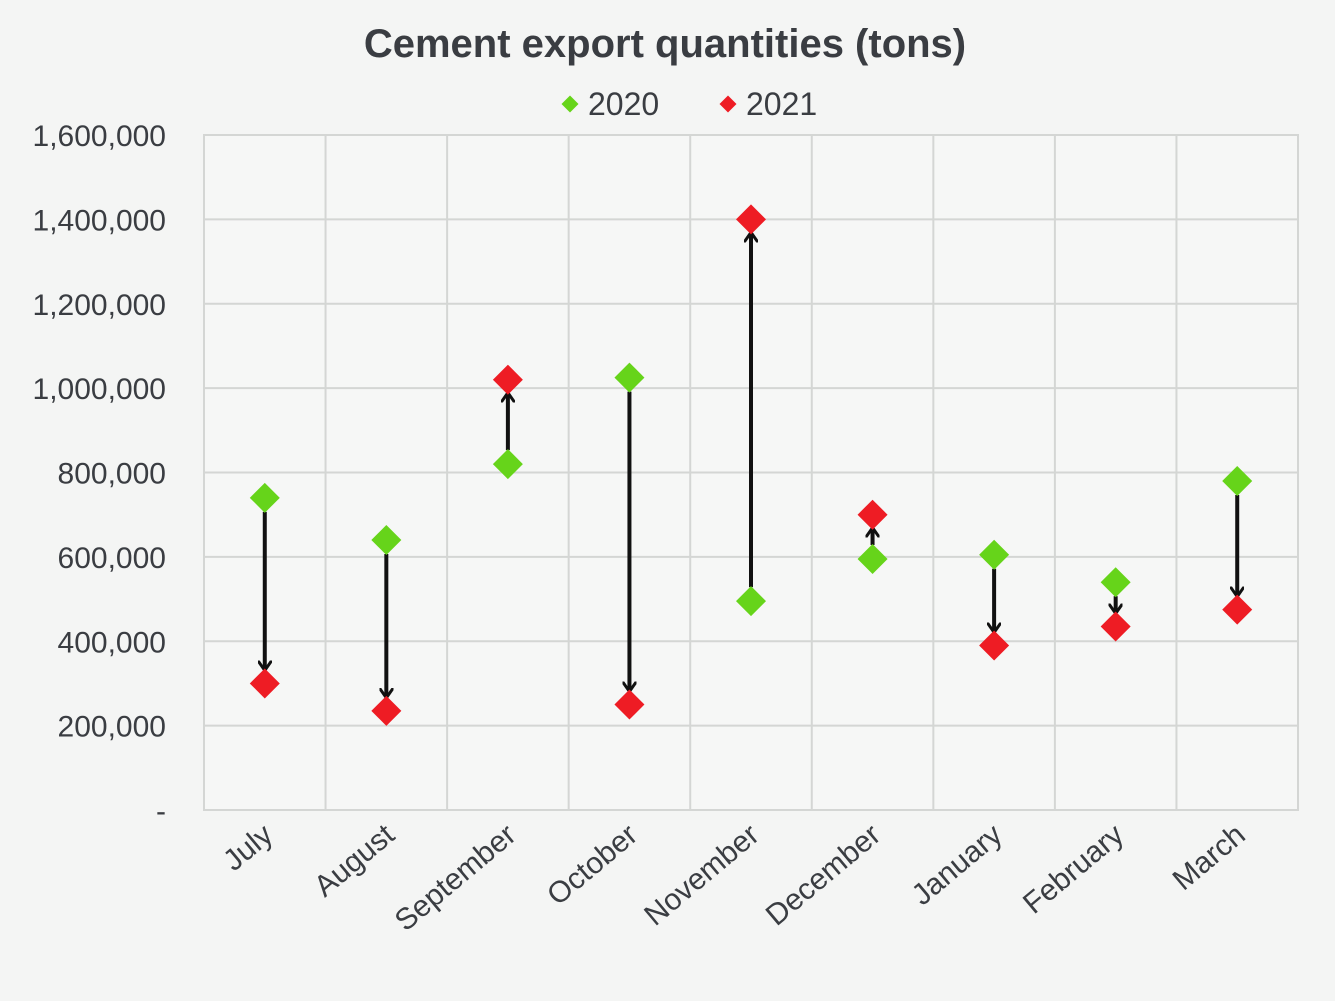  I want to click on y-tick-label: 1,400,000, so click(99, 220).